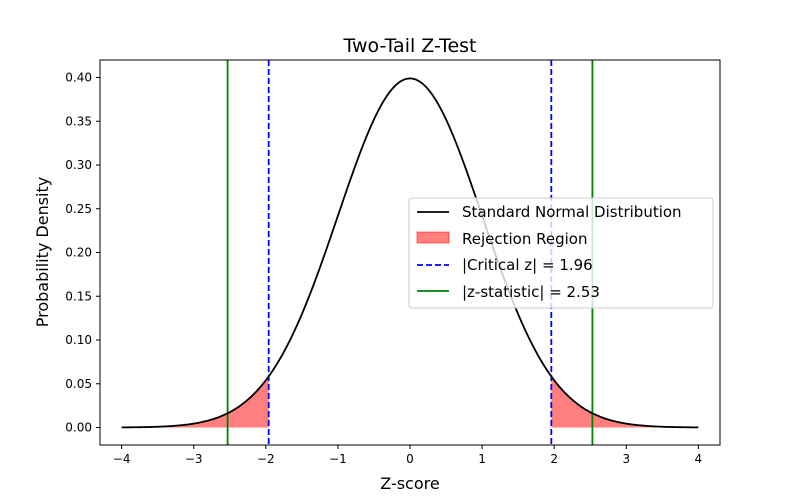  Describe the element at coordinates (78, 165) in the screenshot. I see `y-tick-label: 0.30` at that location.